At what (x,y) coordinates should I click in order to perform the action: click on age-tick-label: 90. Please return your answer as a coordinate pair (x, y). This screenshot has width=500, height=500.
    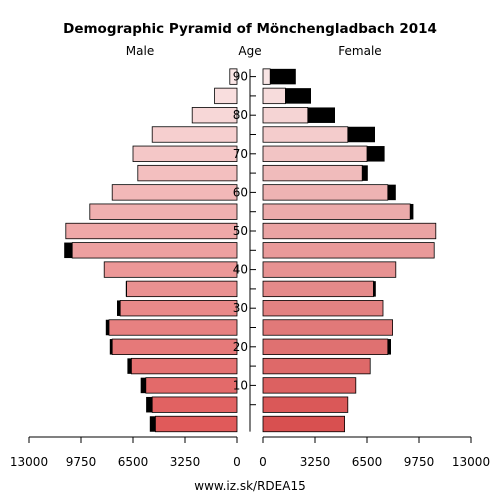
    Looking at the image, I should click on (240, 77).